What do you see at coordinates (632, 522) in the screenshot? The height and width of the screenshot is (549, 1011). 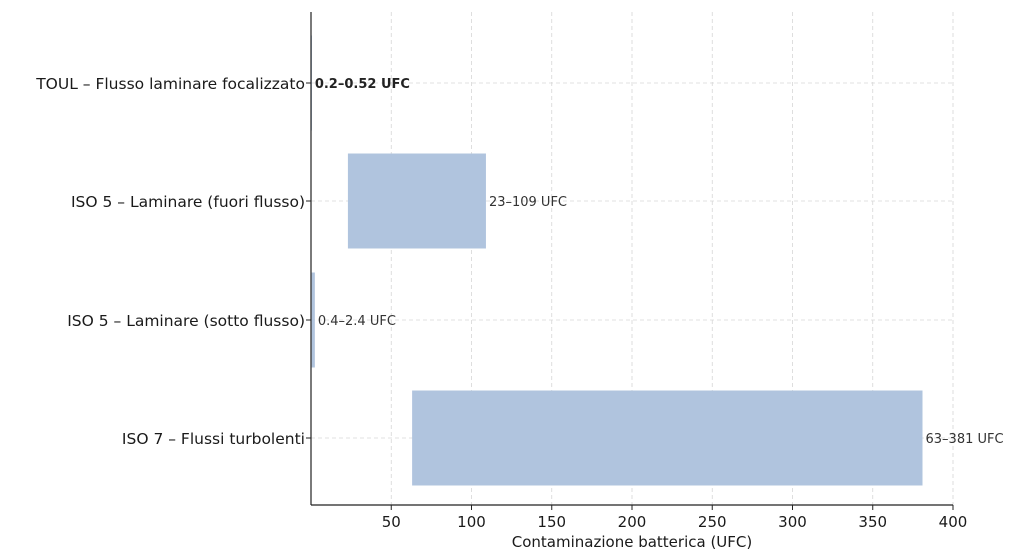 I see `x-tick-label: 200` at bounding box center [632, 522].